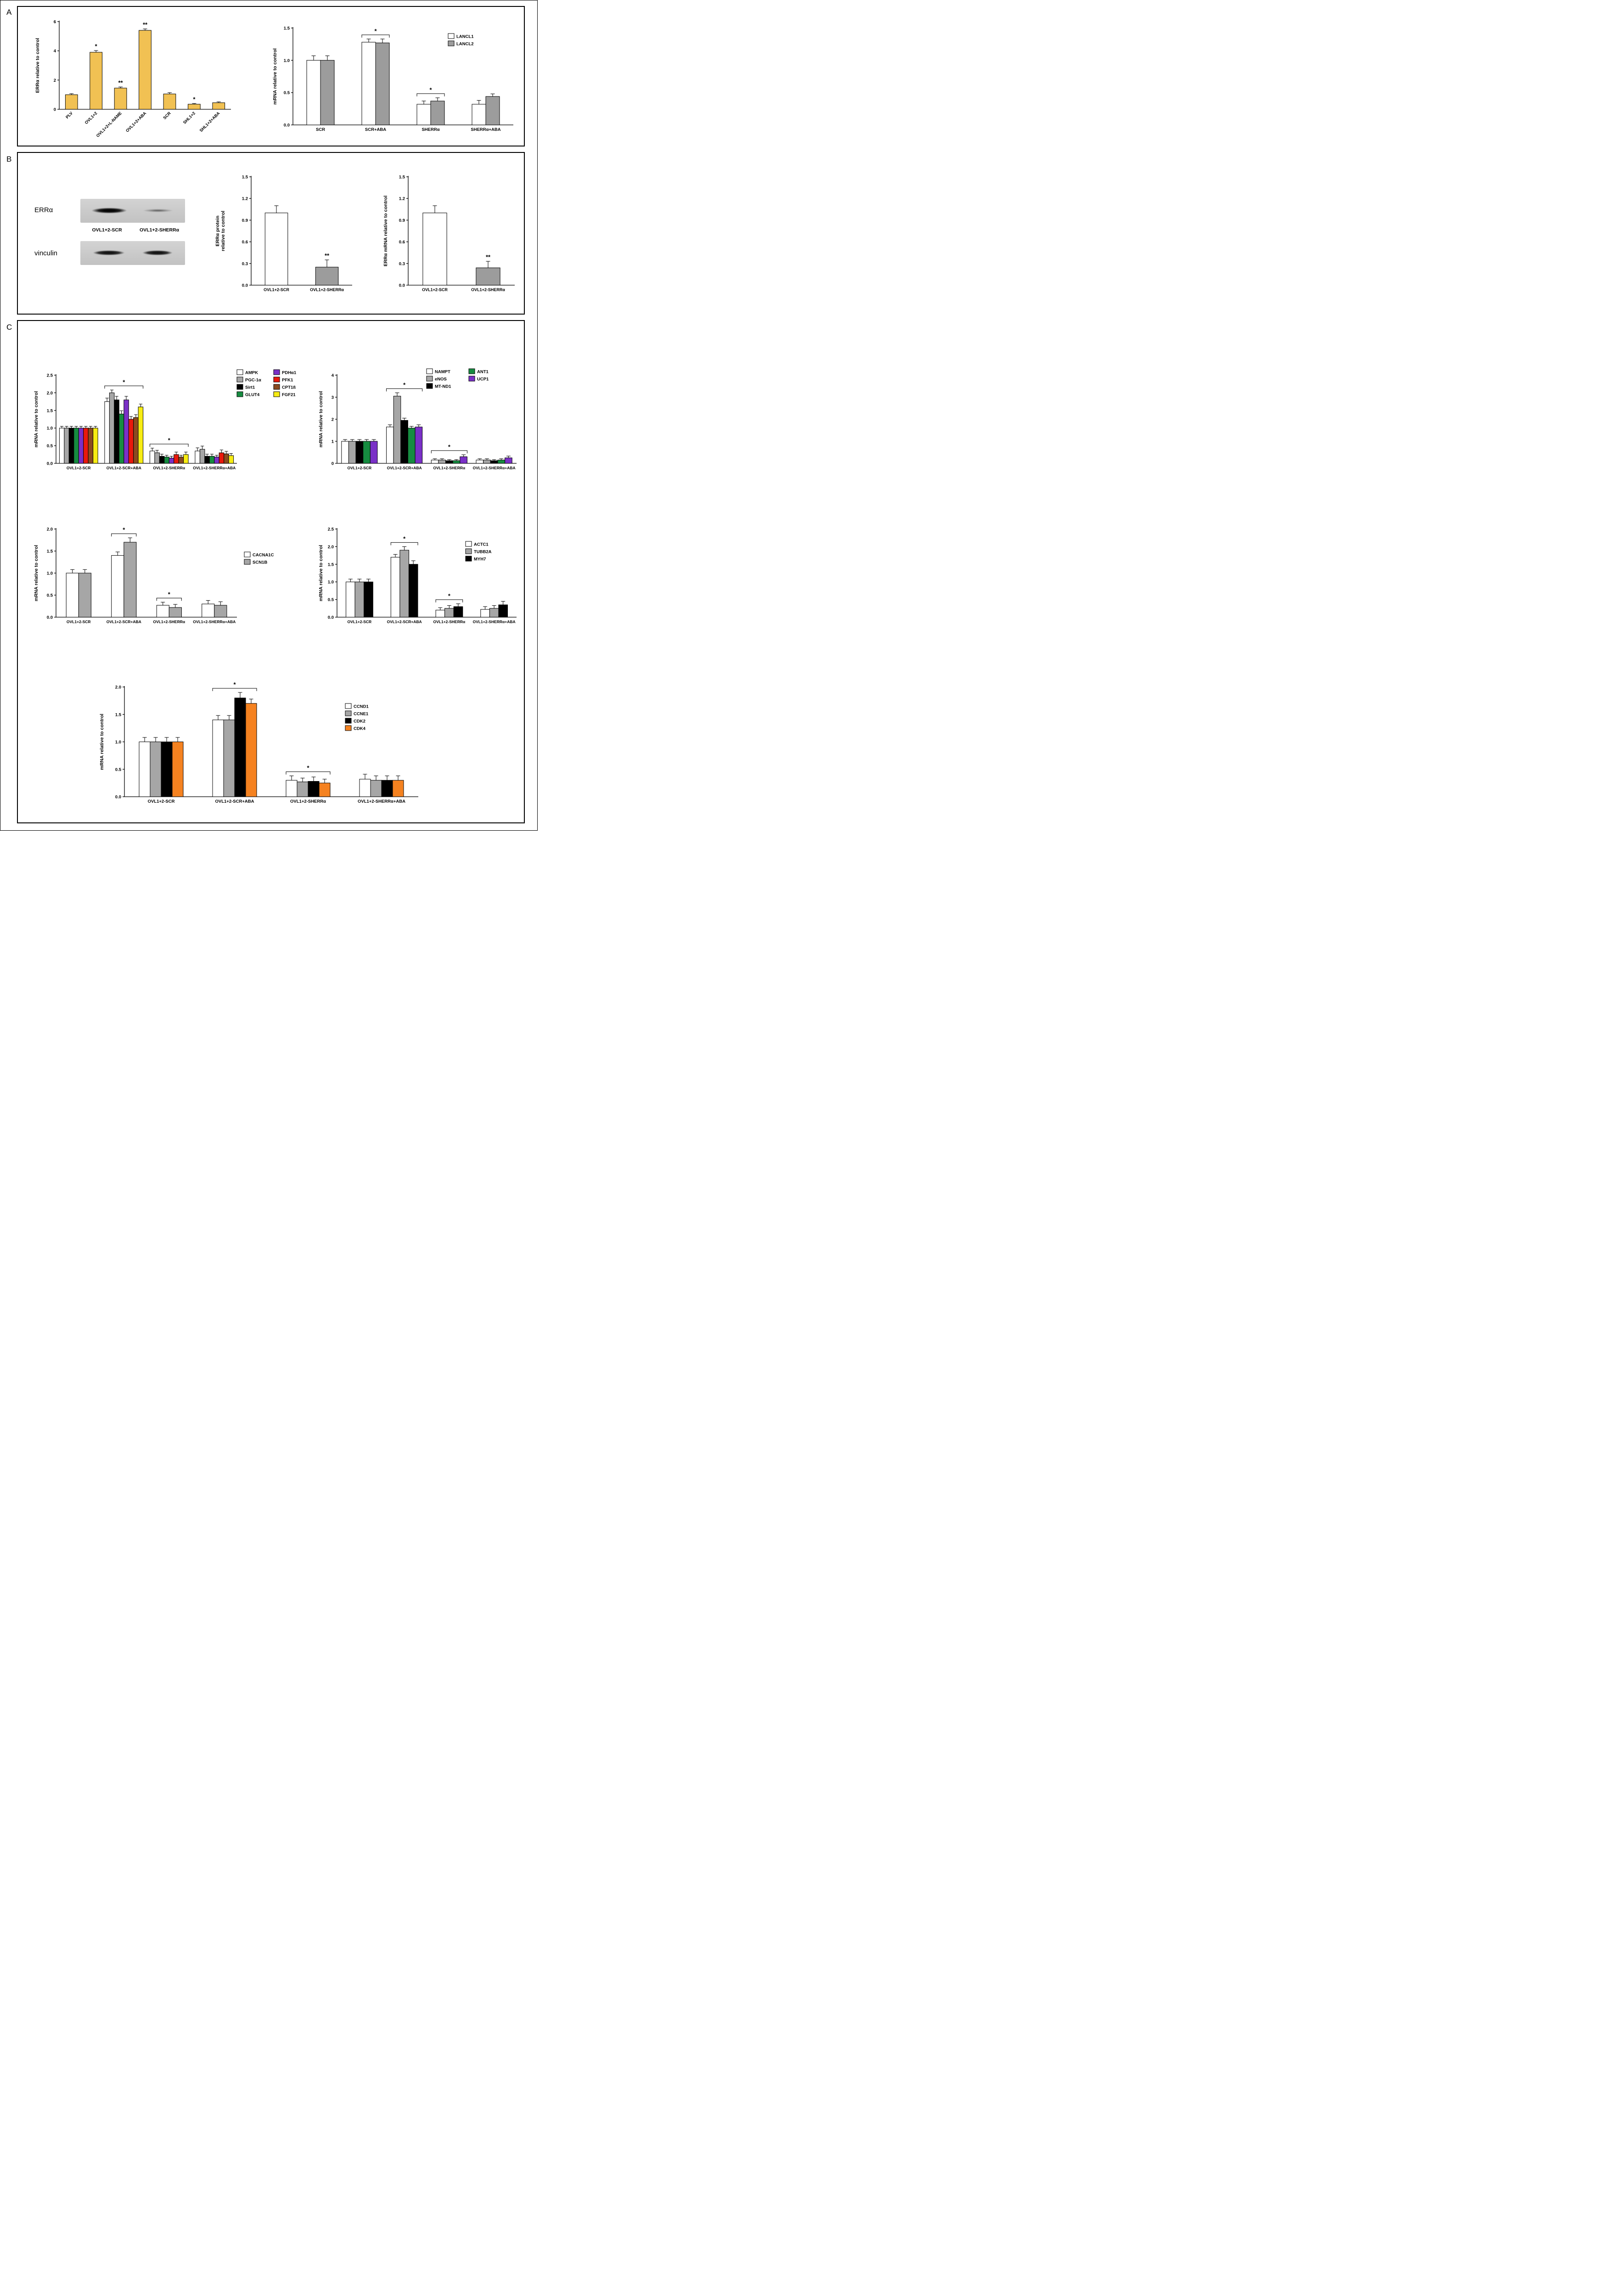 The image size is (1613, 2296). I want to click on x-category-label: SCR+ABA, so click(376, 129).